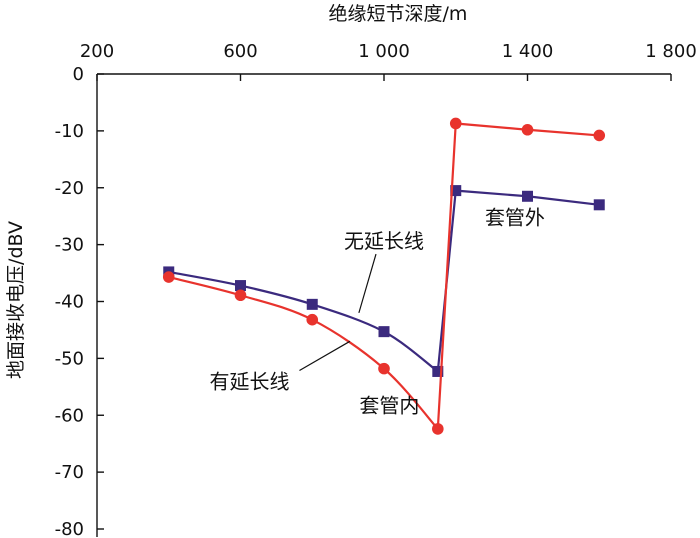  Describe the element at coordinates (384, 51) in the screenshot. I see `x-tick-label: 1 000` at that location.